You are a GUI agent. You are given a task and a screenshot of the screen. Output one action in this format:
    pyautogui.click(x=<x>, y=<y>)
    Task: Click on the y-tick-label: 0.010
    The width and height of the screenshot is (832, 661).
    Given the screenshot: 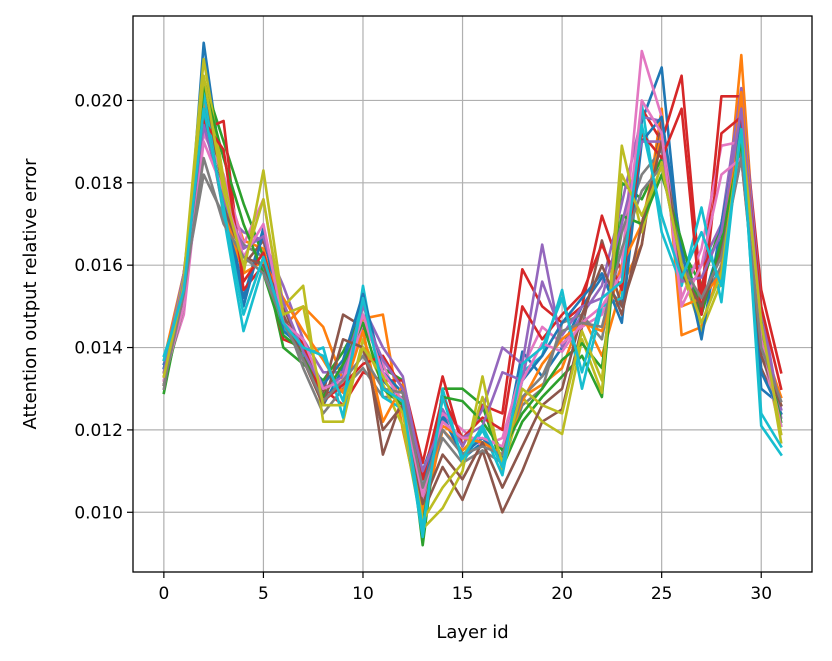 What is the action you would take?
    pyautogui.click(x=98, y=513)
    